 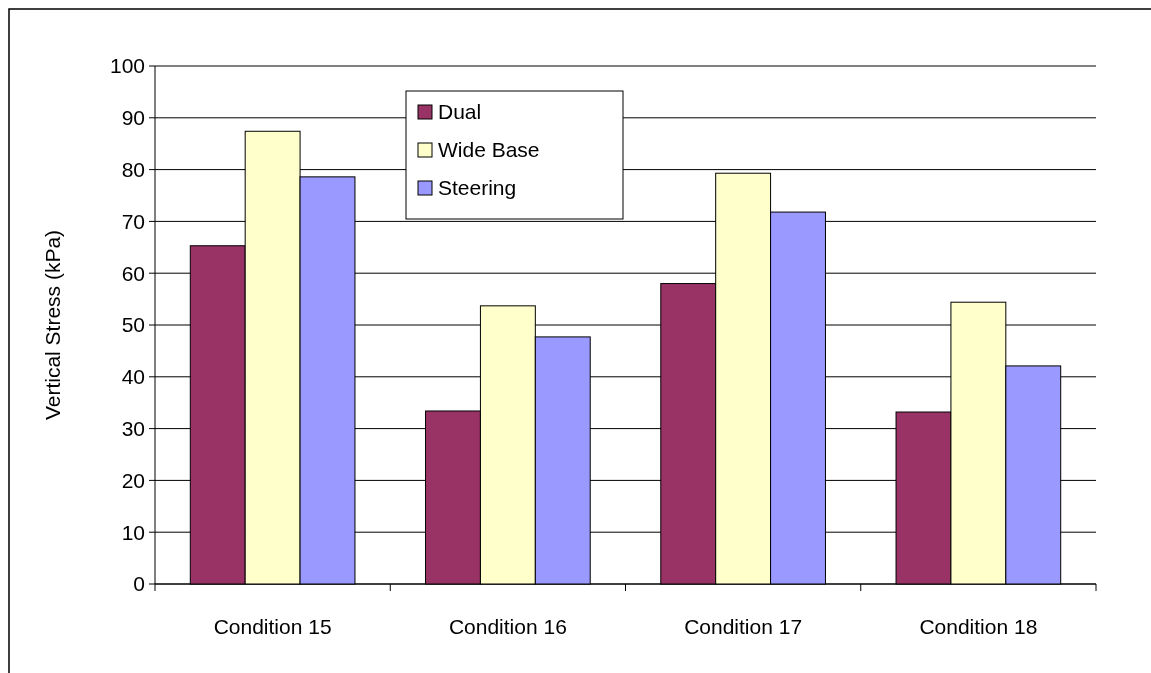 What do you see at coordinates (133, 118) in the screenshot?
I see `y-tick-label: 90` at bounding box center [133, 118].